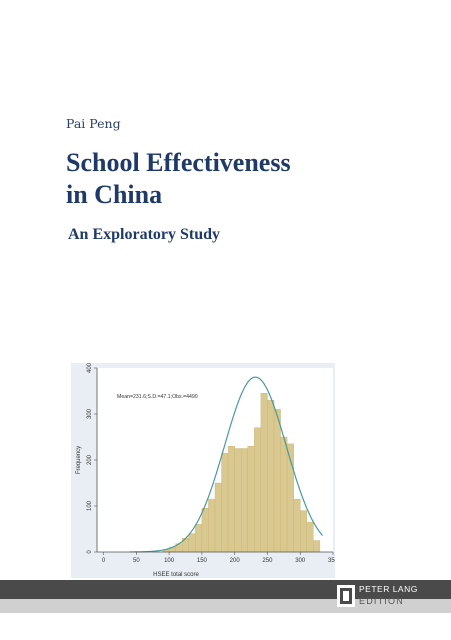 The height and width of the screenshot is (640, 451). I want to click on publisher-name: PETER LANG, so click(388, 589).